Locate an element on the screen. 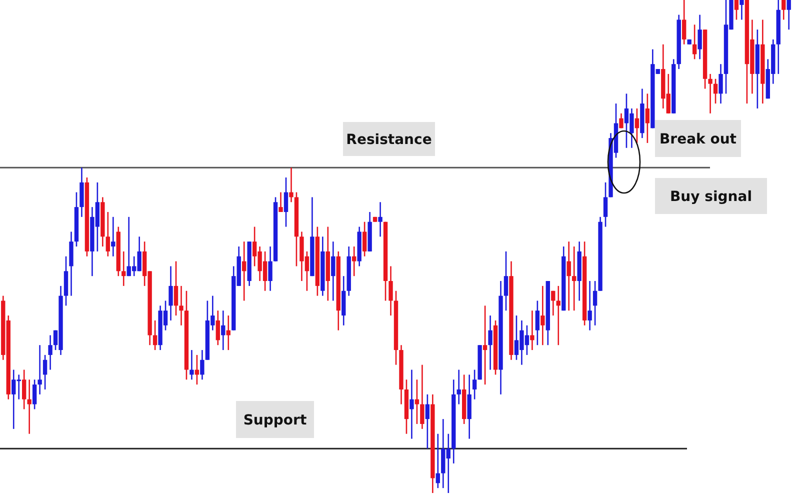  ref-line-label: Support is located at coordinates (275, 420).